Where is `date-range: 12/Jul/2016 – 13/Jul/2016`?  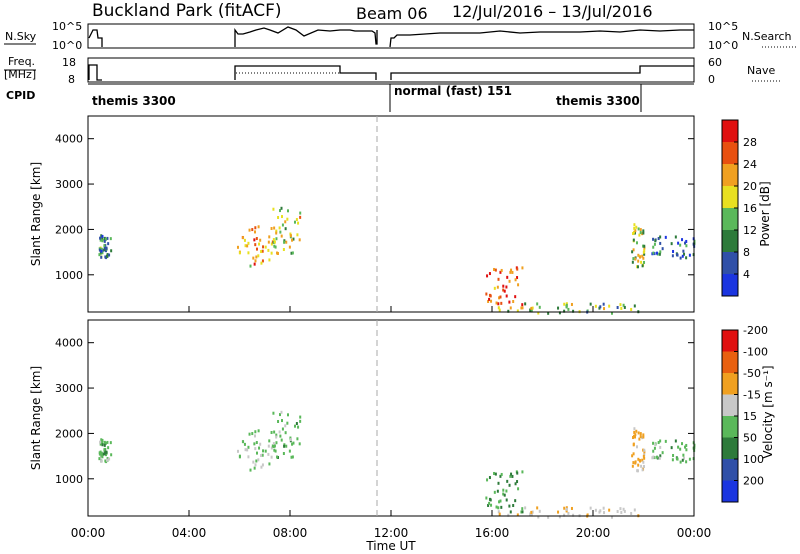
date-range: 12/Jul/2016 – 13/Jul/2016 is located at coordinates (552, 11).